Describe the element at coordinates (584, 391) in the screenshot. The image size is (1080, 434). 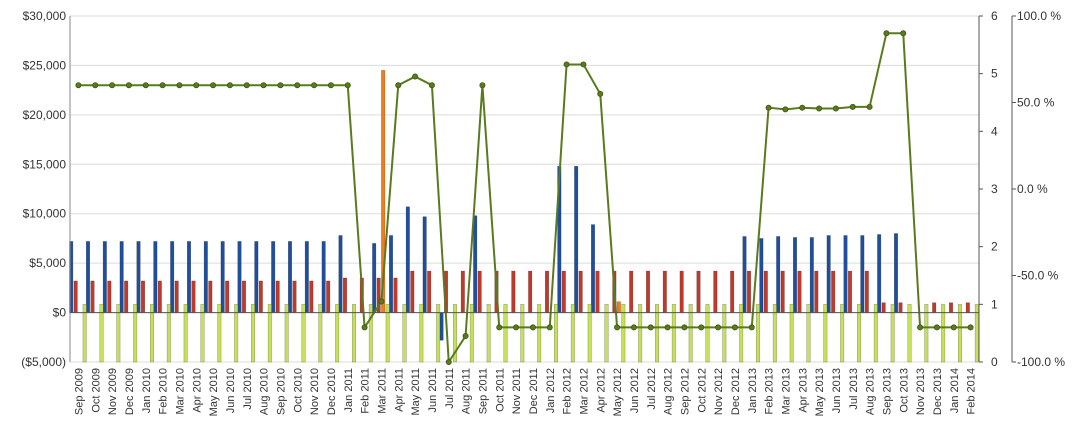
I see `x-tick-label: Mar 2012` at that location.